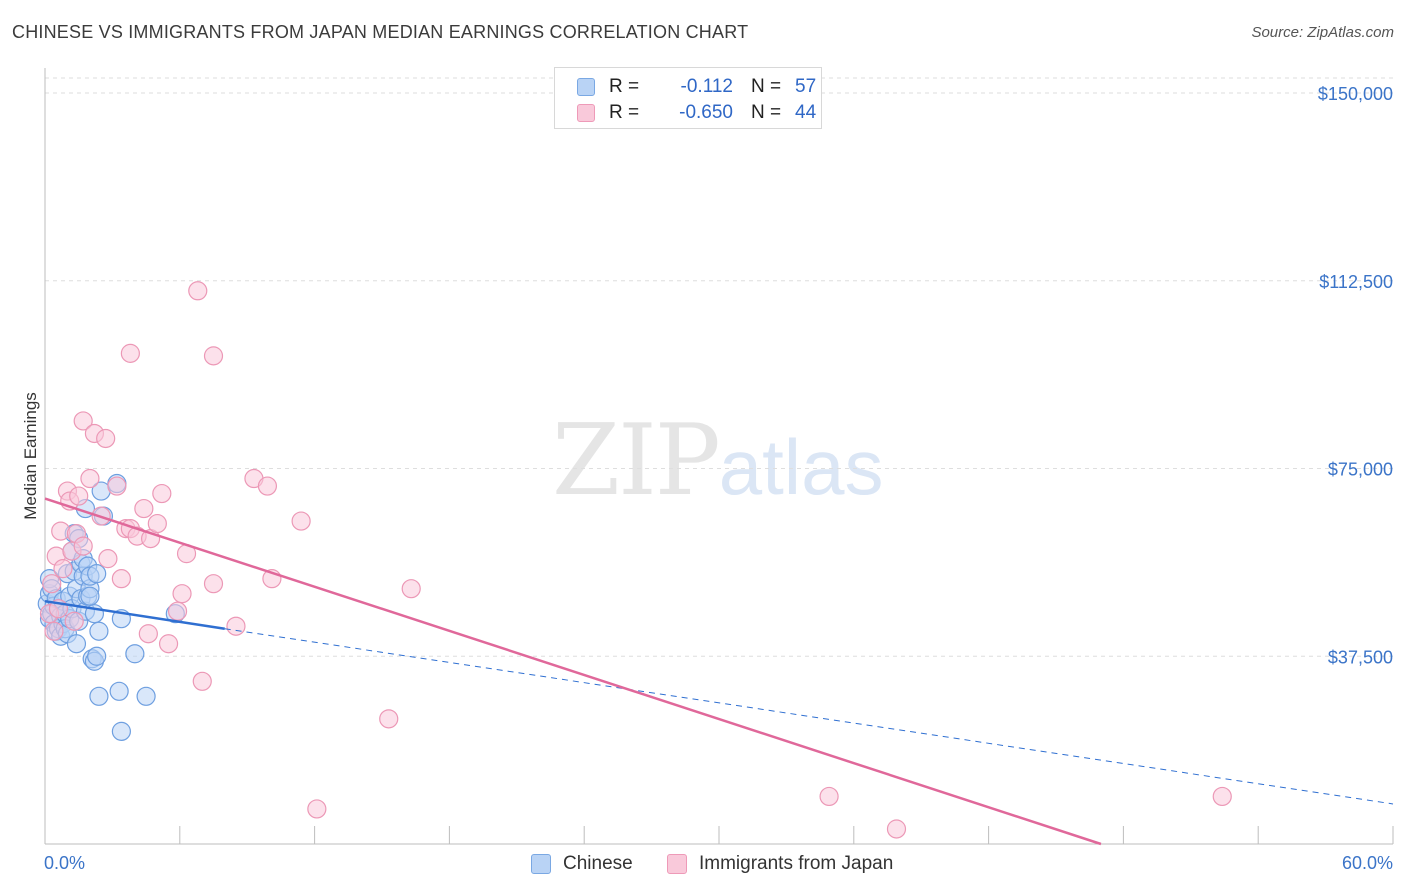 This screenshot has width=1406, height=892. What do you see at coordinates (719, 835) in the screenshot?
I see `x-axis-ticks` at bounding box center [719, 835].